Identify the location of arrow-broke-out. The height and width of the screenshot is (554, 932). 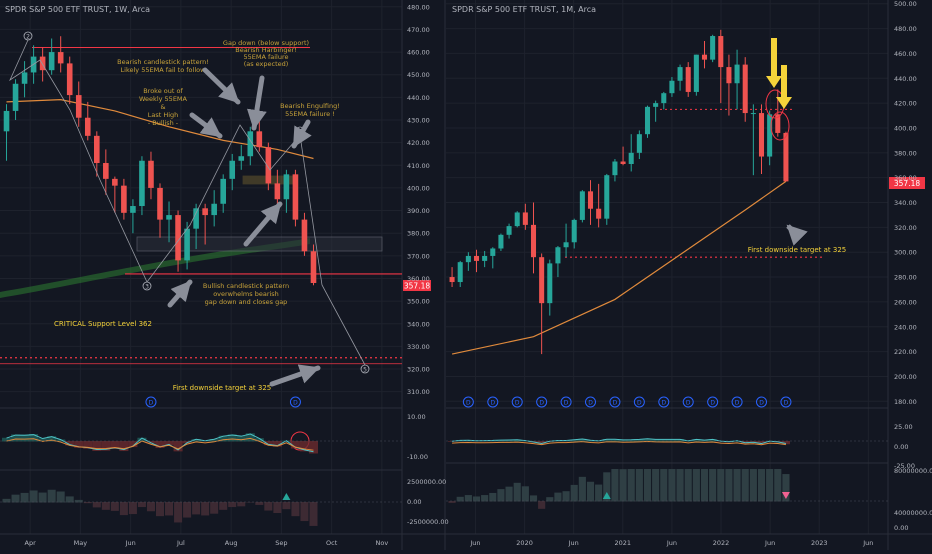
(206, 125).